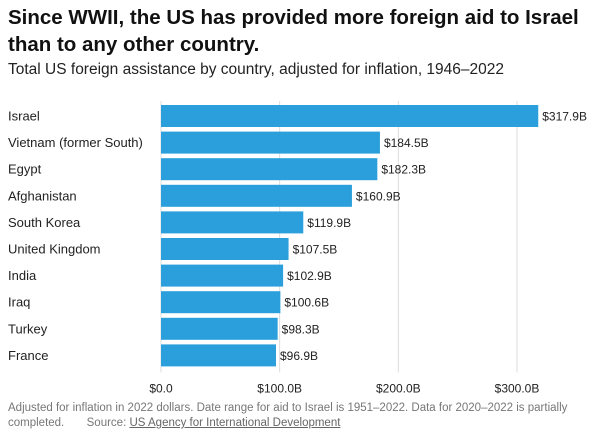  I want to click on value-label: $317.9B, so click(564, 117).